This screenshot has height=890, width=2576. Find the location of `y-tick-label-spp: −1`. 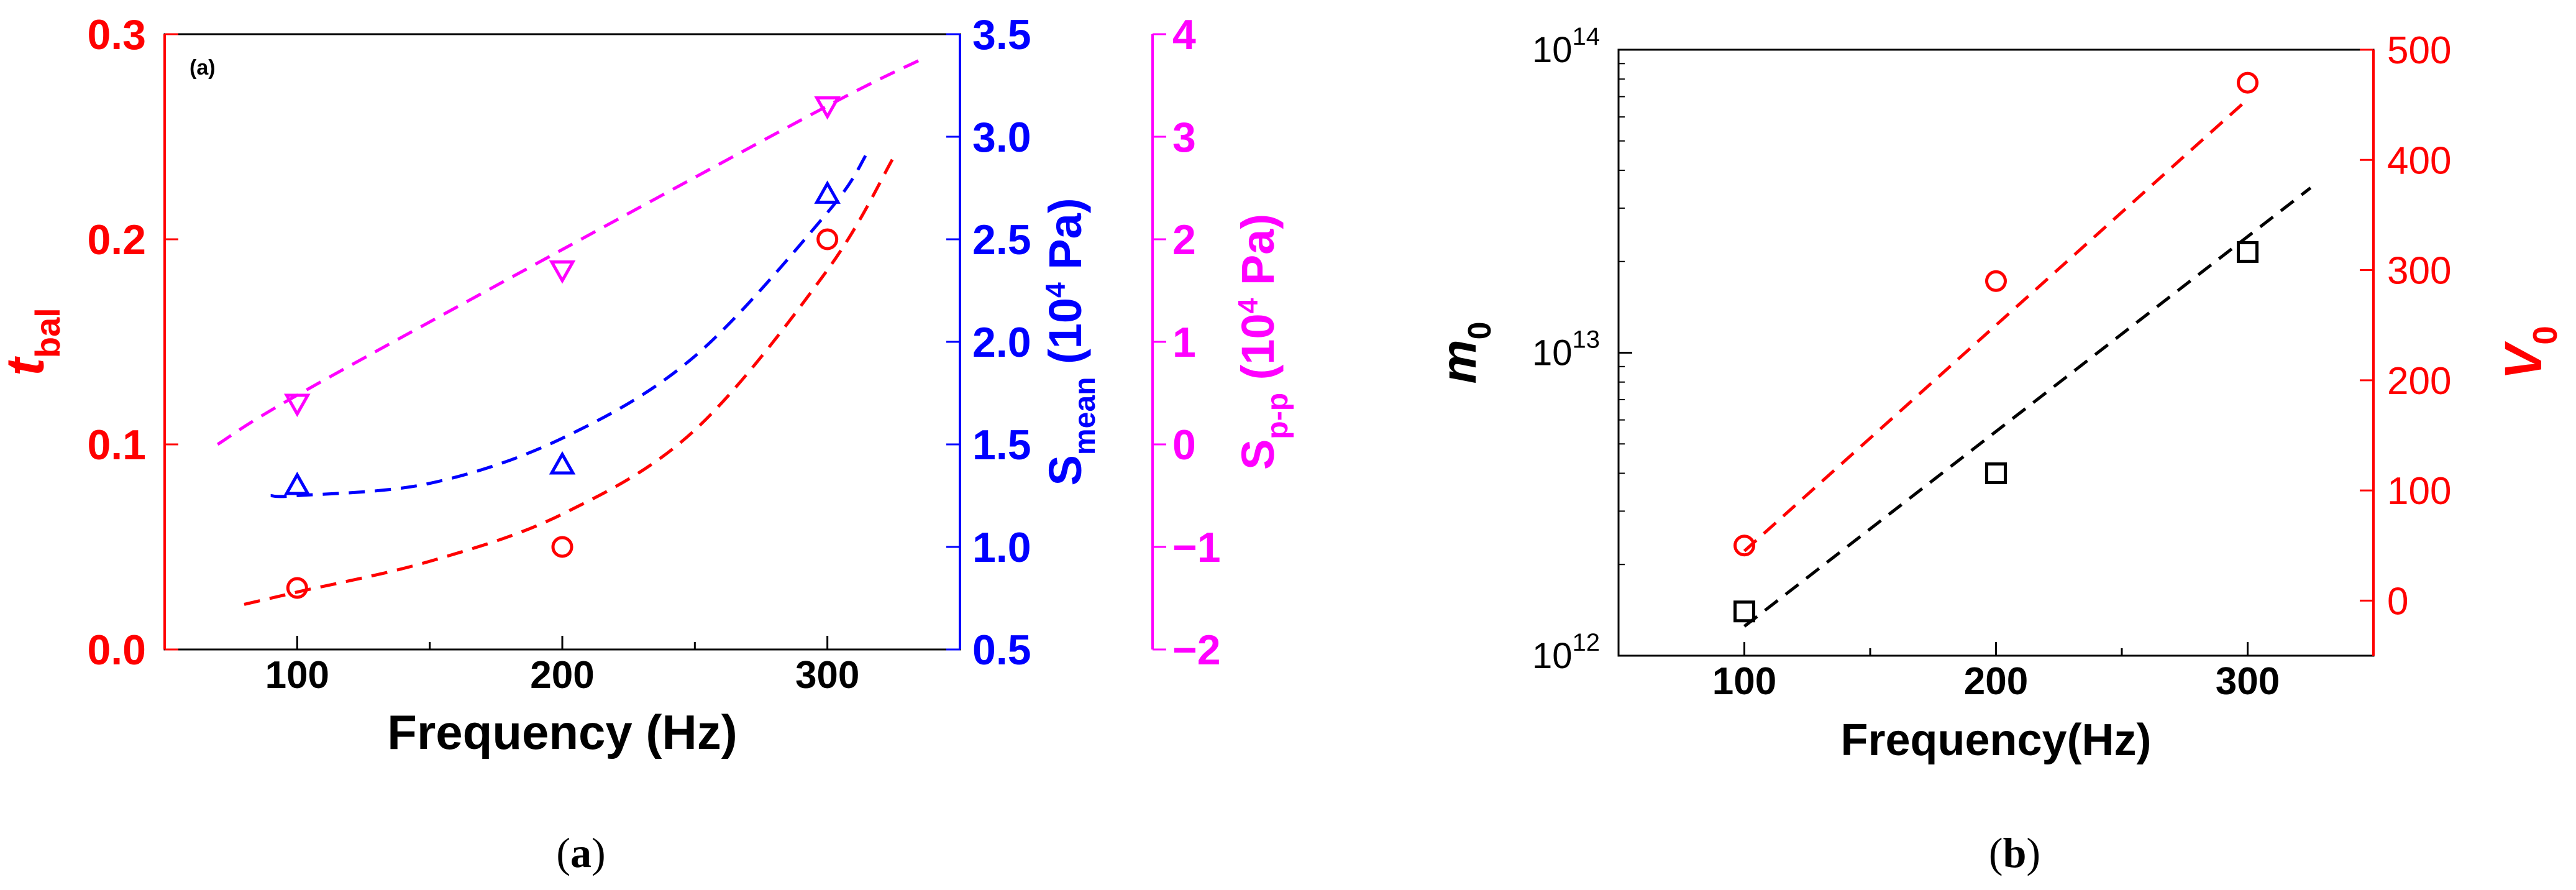

y-tick-label-spp: −1 is located at coordinates (1196, 547).